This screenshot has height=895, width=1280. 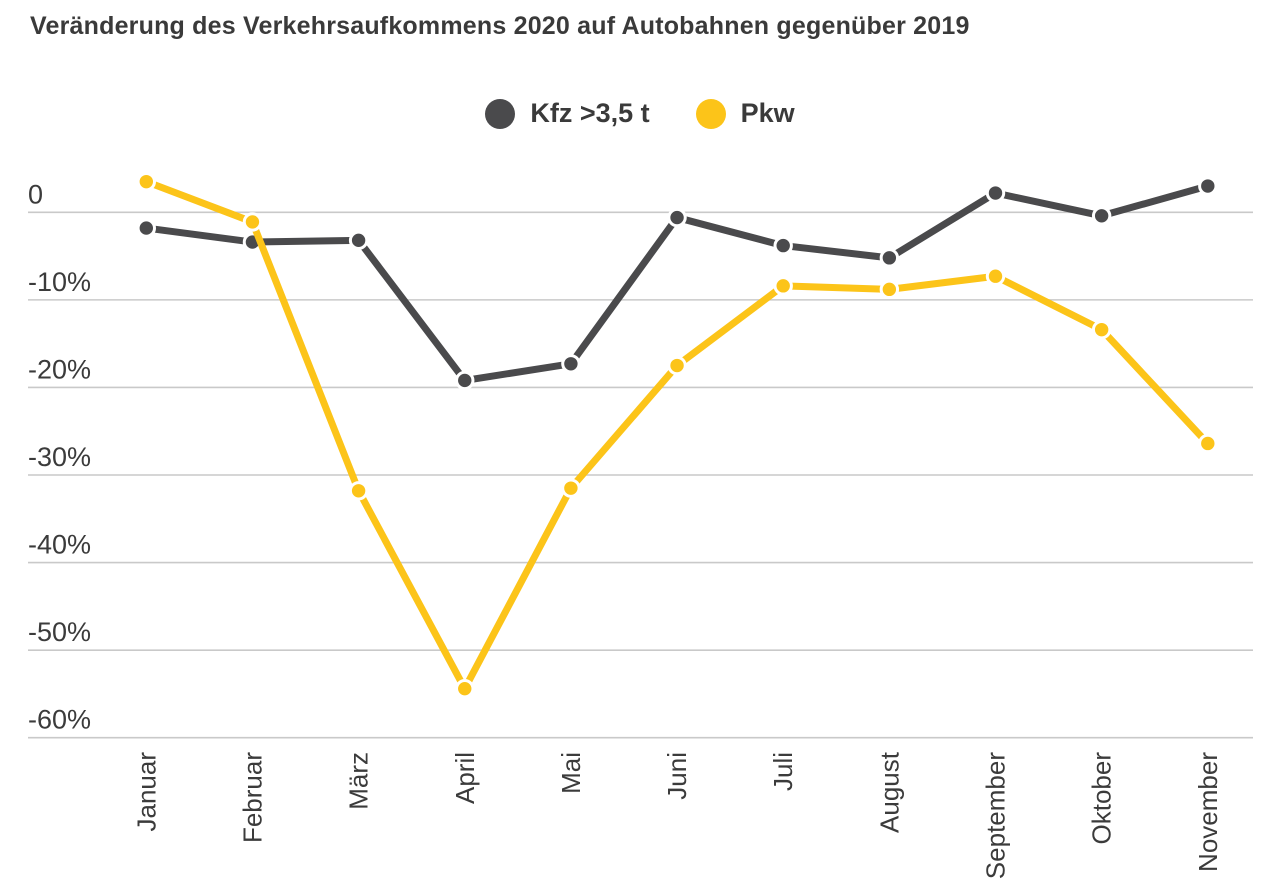 What do you see at coordinates (252, 797) in the screenshot?
I see `x-tick-label: Februar` at bounding box center [252, 797].